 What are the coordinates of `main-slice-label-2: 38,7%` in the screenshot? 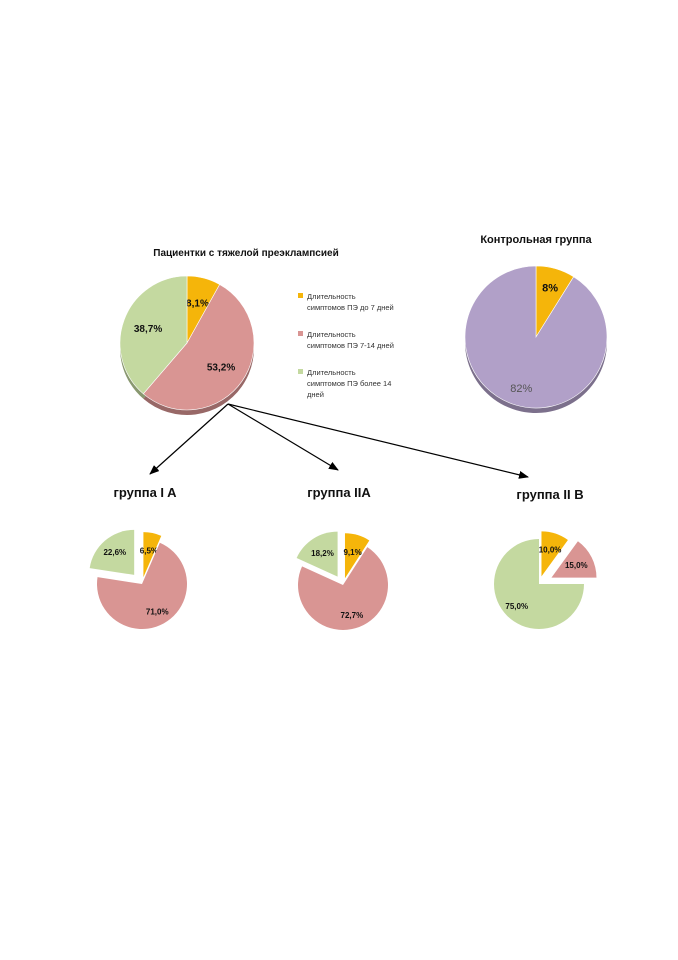 It's located at (148, 329).